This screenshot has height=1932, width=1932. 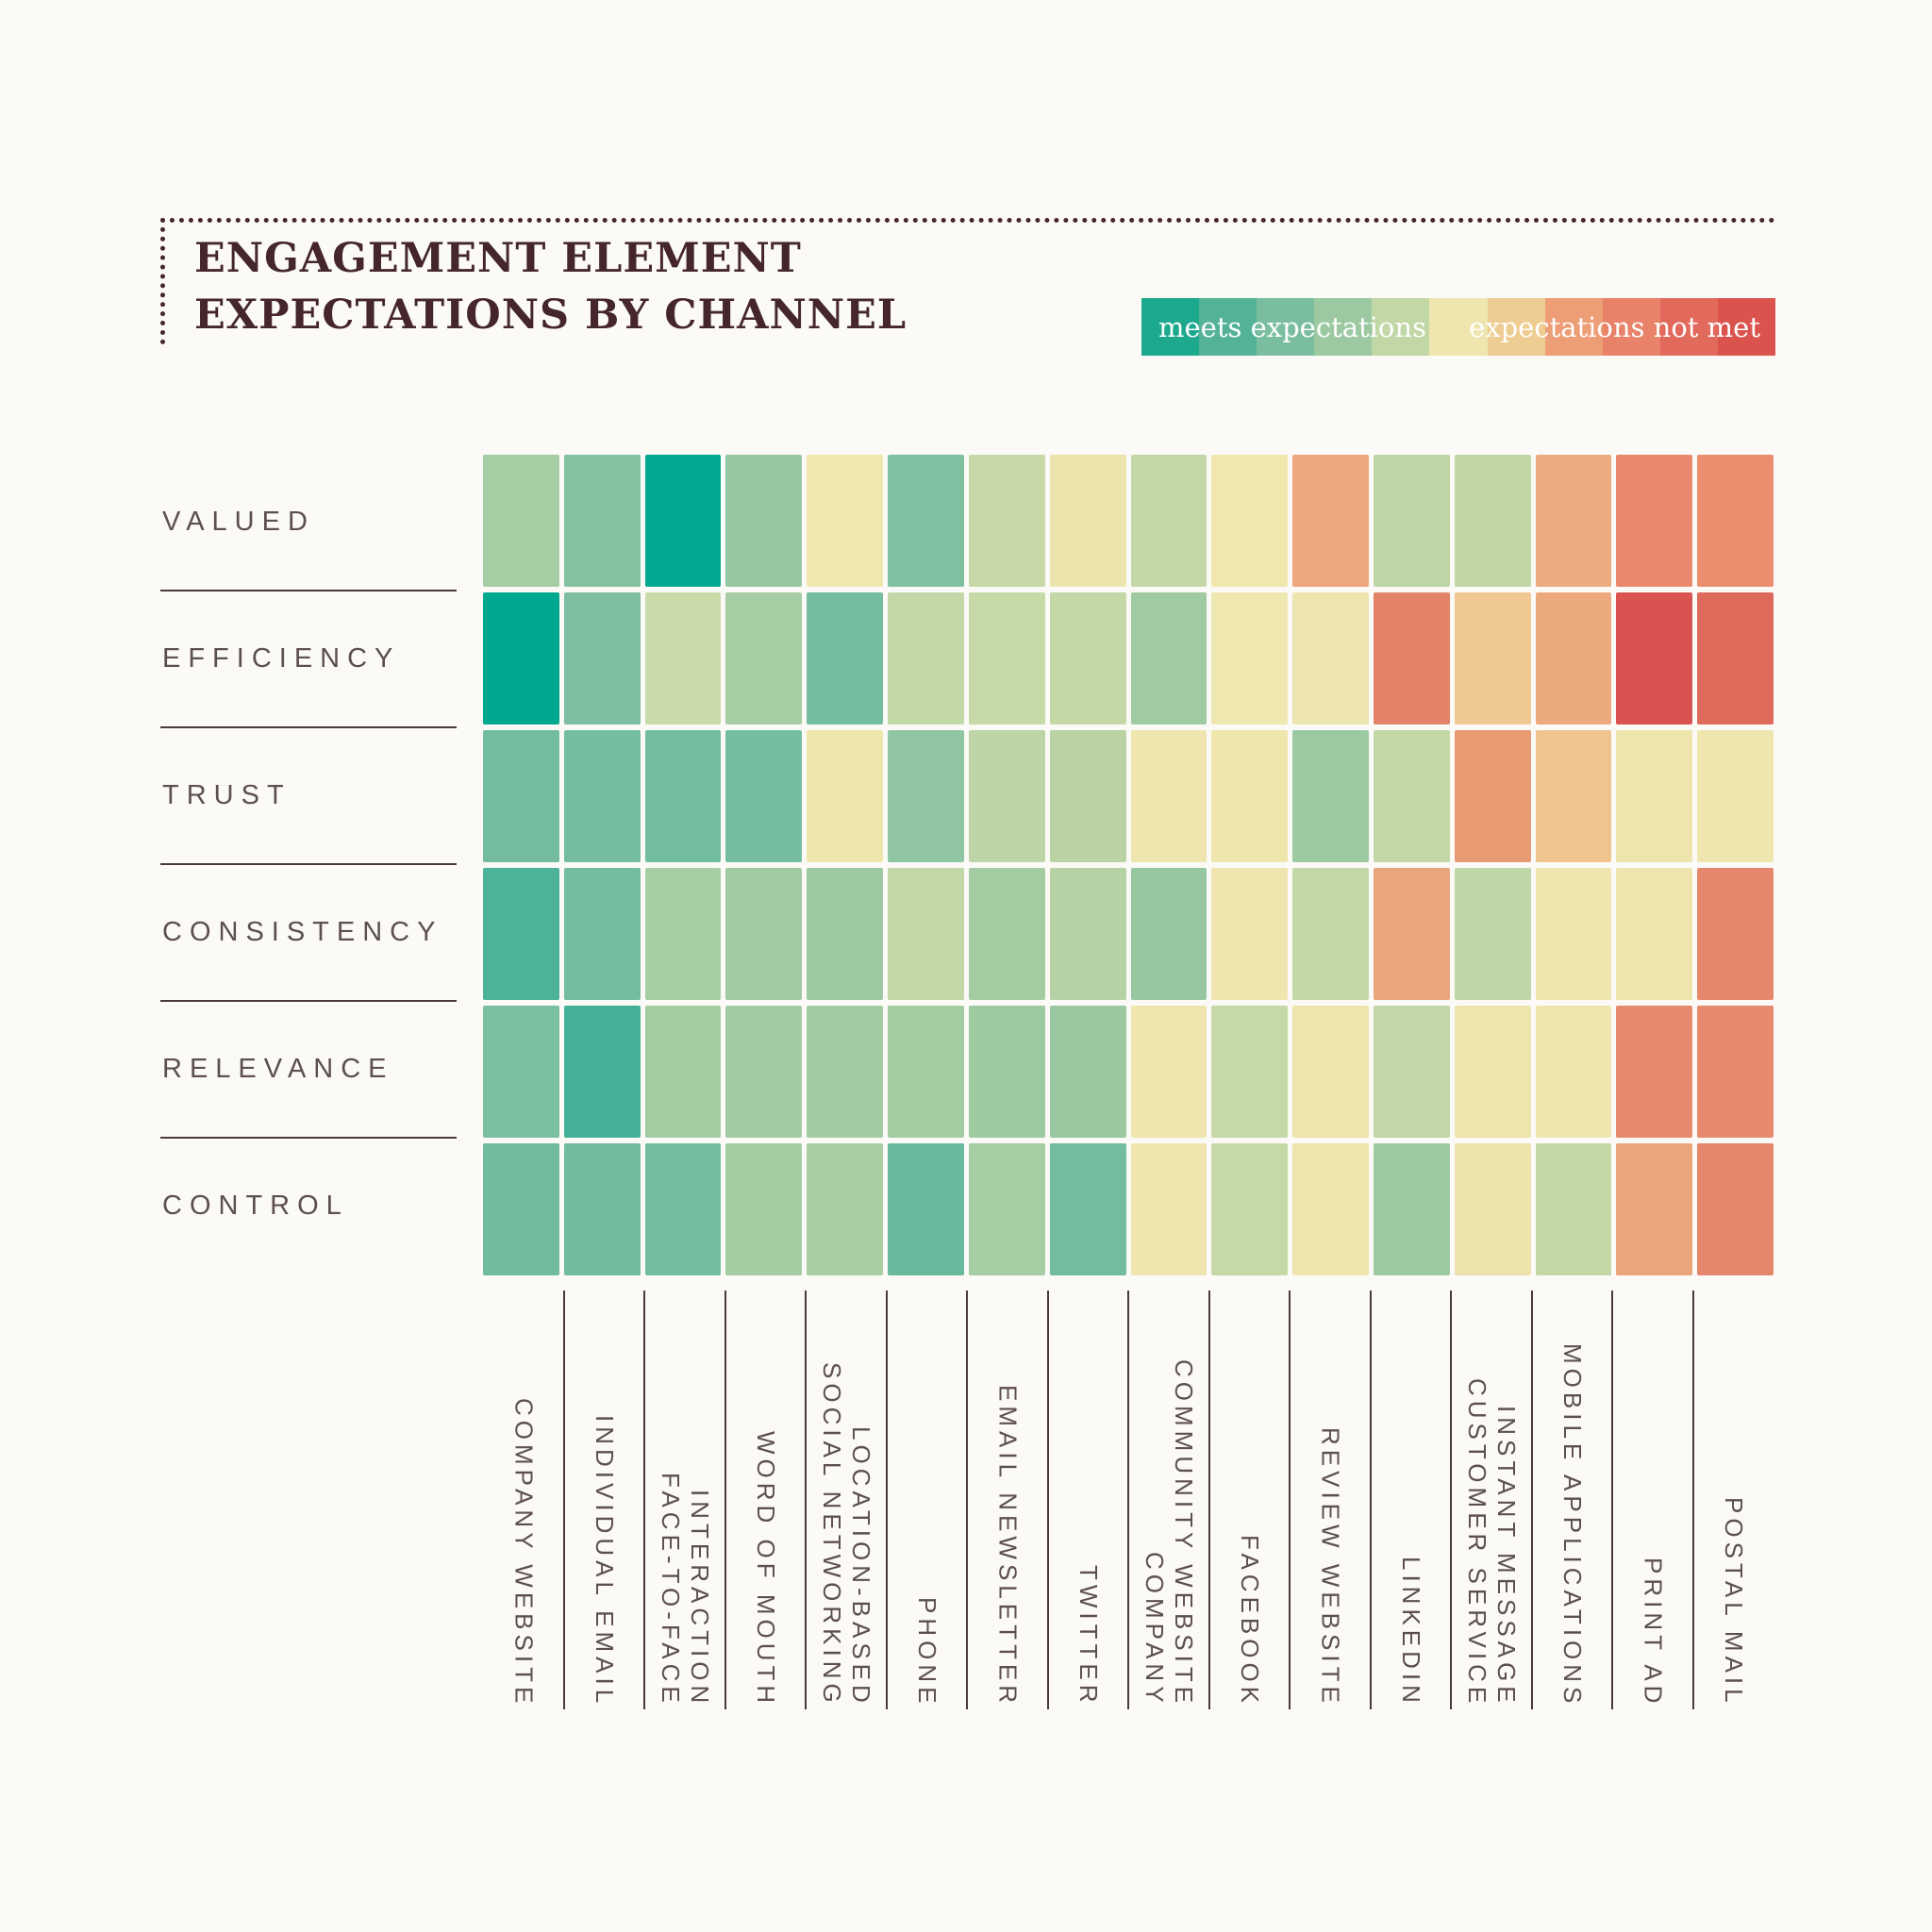 What do you see at coordinates (524, 1552) in the screenshot?
I see `column-label-line: COMPANY WEBSITE` at bounding box center [524, 1552].